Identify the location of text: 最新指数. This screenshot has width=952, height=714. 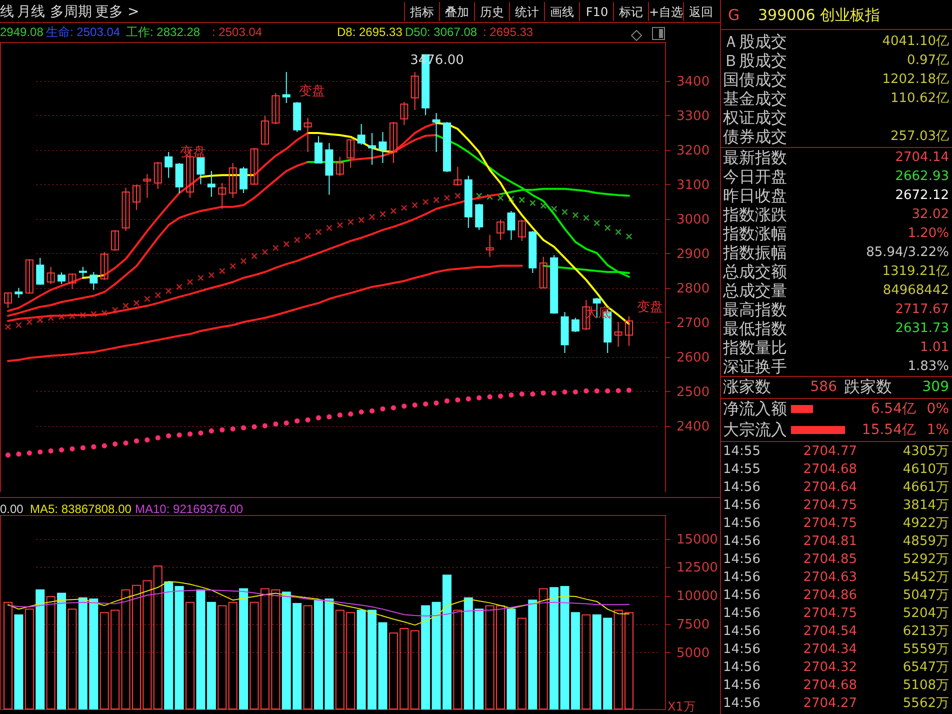
(755, 158).